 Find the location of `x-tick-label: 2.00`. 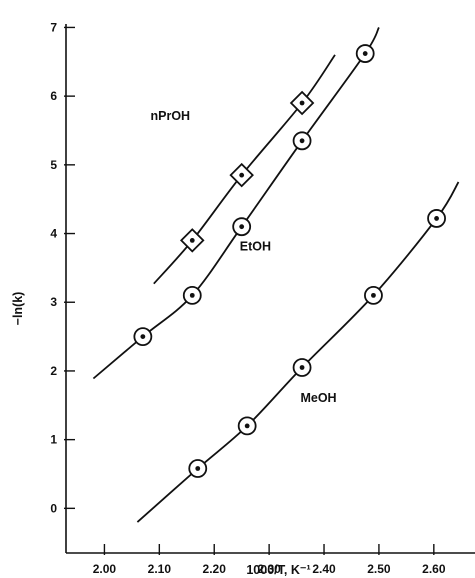

x-tick-label: 2.00 is located at coordinates (105, 569).